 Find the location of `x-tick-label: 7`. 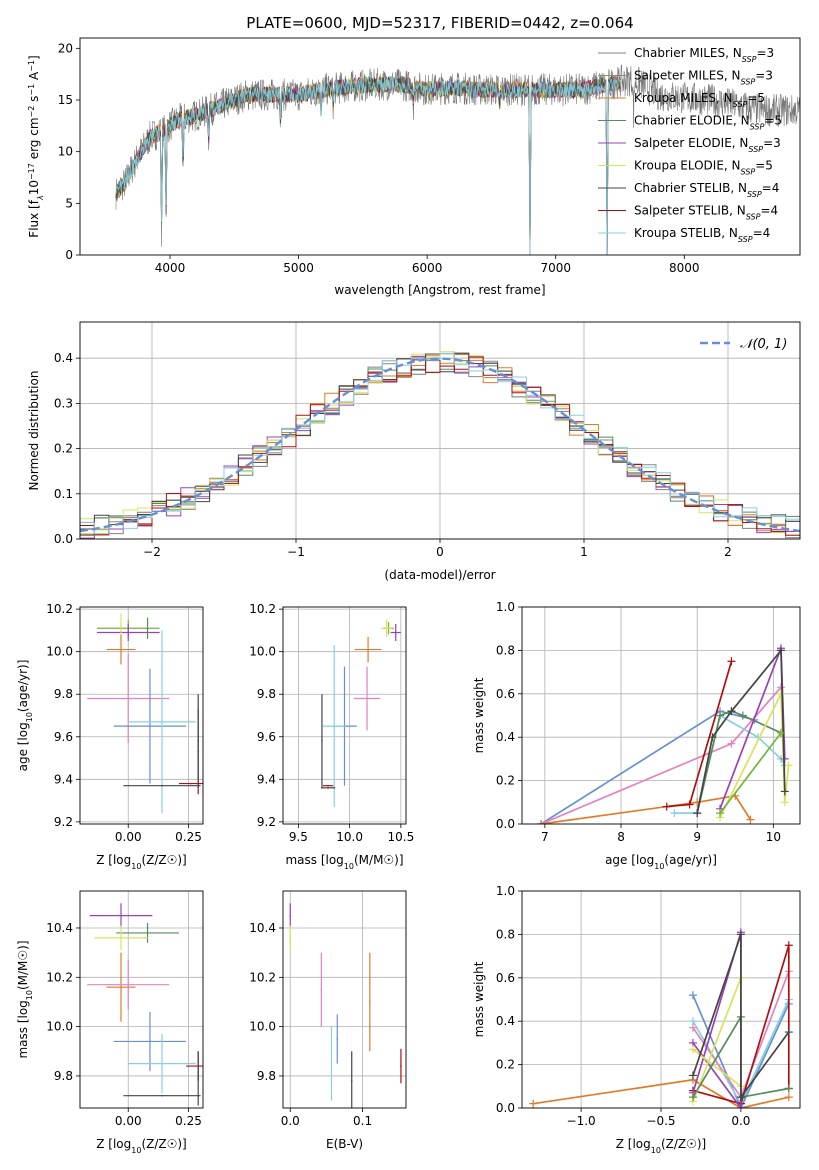

x-tick-label: 7 is located at coordinates (545, 837).